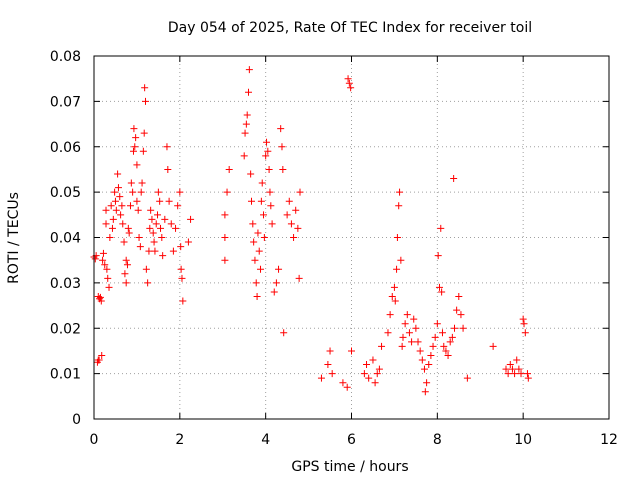 The image size is (640, 480). Describe the element at coordinates (65, 375) in the screenshot. I see `y-tick-label: 0.01` at that location.